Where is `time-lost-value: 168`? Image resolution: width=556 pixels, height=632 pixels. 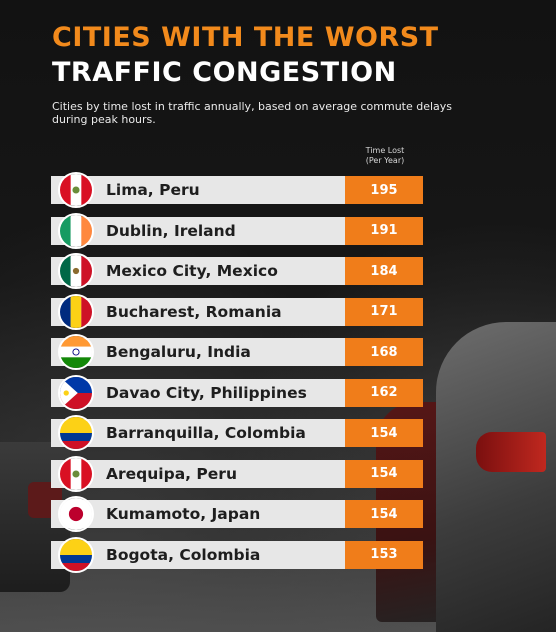
time-lost-value: 168 is located at coordinates (384, 352).